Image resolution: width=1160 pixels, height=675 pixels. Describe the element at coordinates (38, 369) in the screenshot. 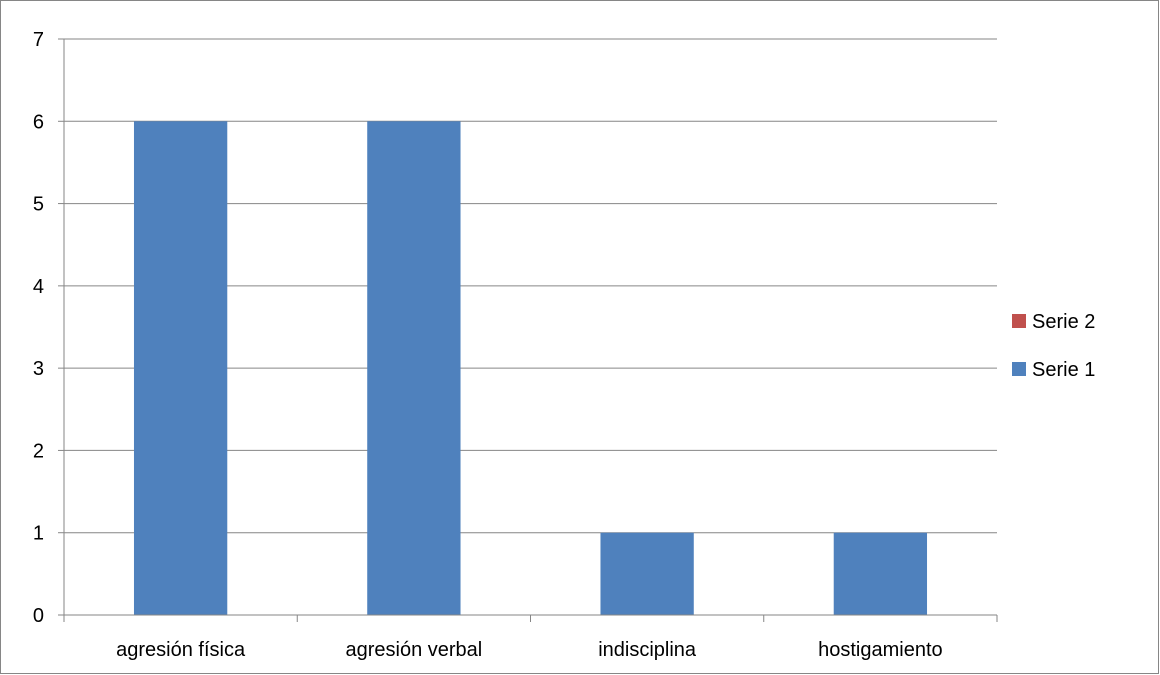

I see `y-tick-label: 3` at that location.